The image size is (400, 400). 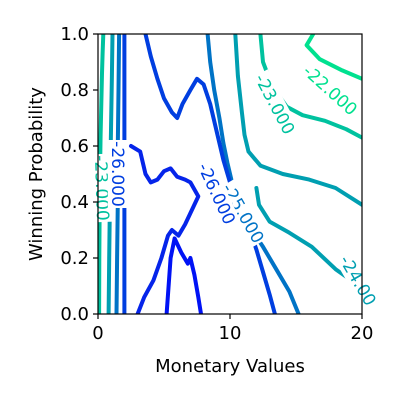 What do you see at coordinates (230, 366) in the screenshot?
I see `x-axis-label: Monetary Values` at bounding box center [230, 366].